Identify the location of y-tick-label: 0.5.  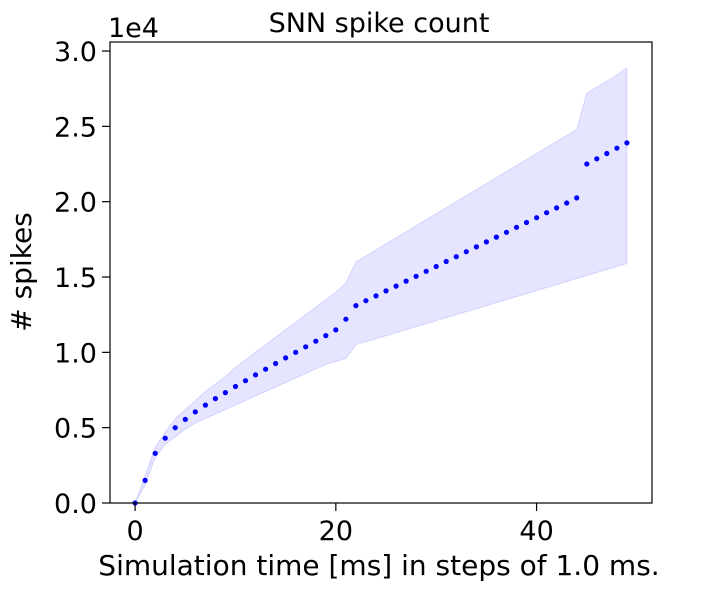
(75, 429).